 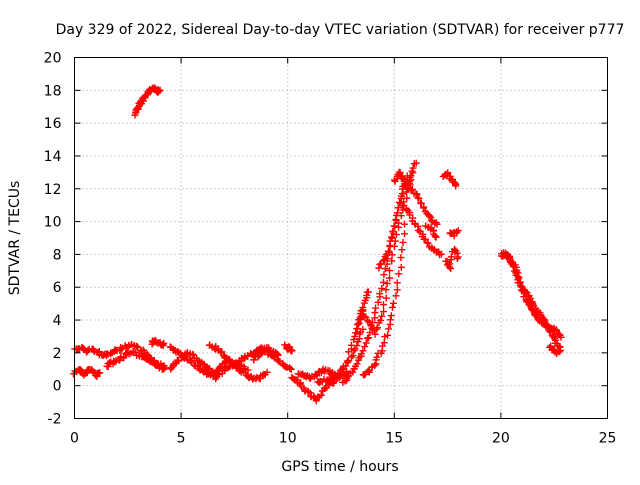 What do you see at coordinates (57, 387) in the screenshot?
I see `y-tick-label: 0` at bounding box center [57, 387].